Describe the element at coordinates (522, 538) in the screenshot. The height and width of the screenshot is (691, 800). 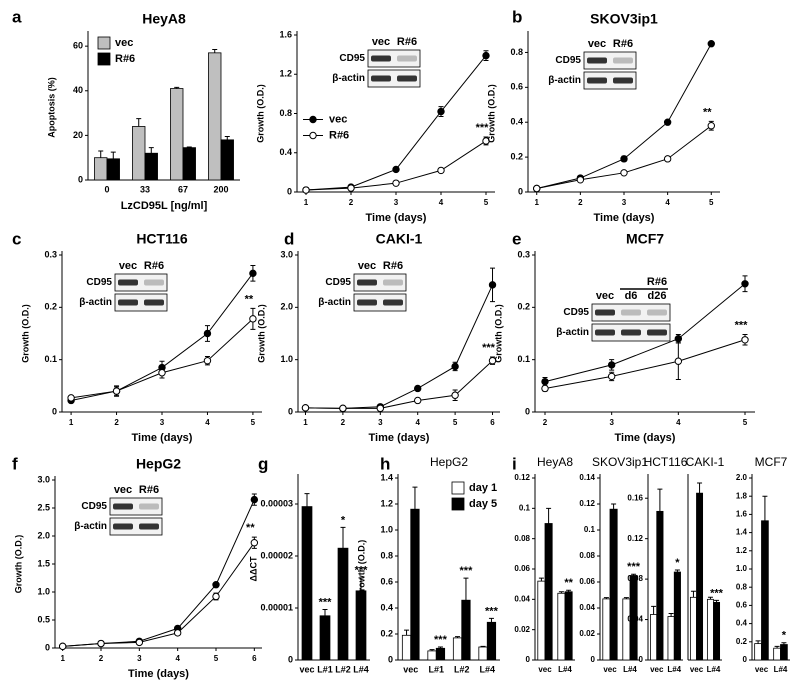
I see `y-tick-label: 0.08` at that location.